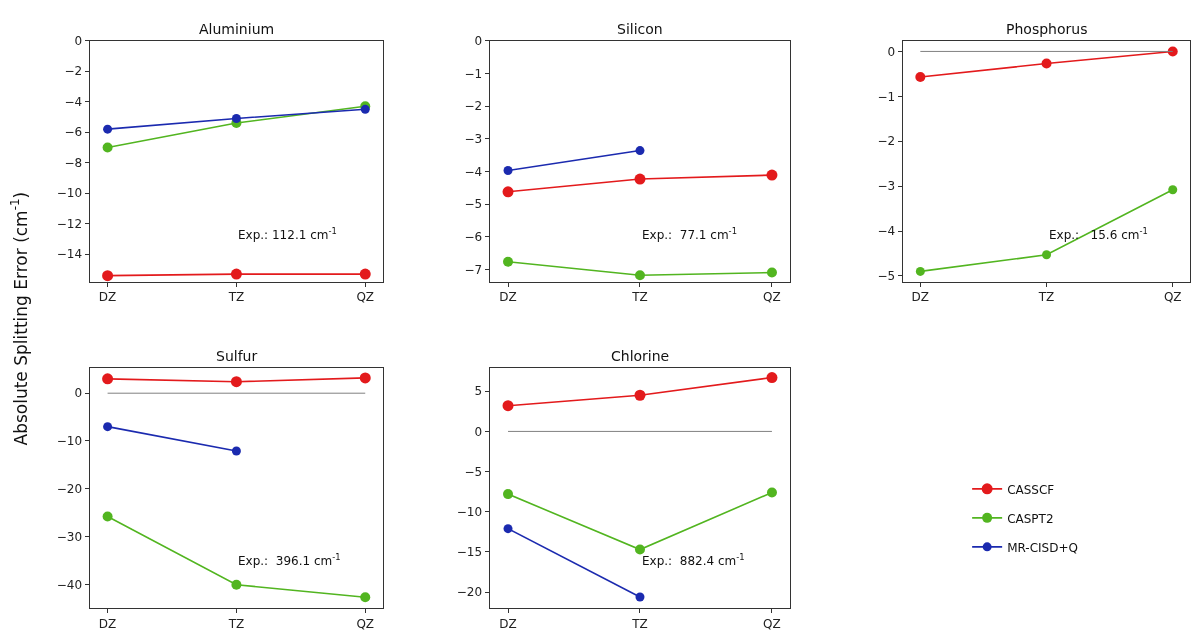  Describe the element at coordinates (237, 356) in the screenshot. I see `chart-title: Sulfur` at that location.